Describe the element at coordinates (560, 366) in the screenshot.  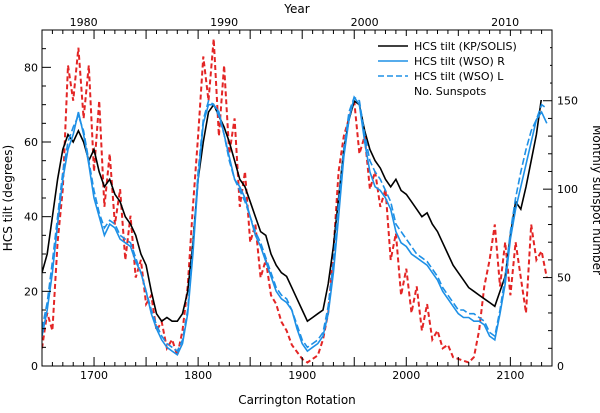
I see `y2-tick-label: 0` at that location.